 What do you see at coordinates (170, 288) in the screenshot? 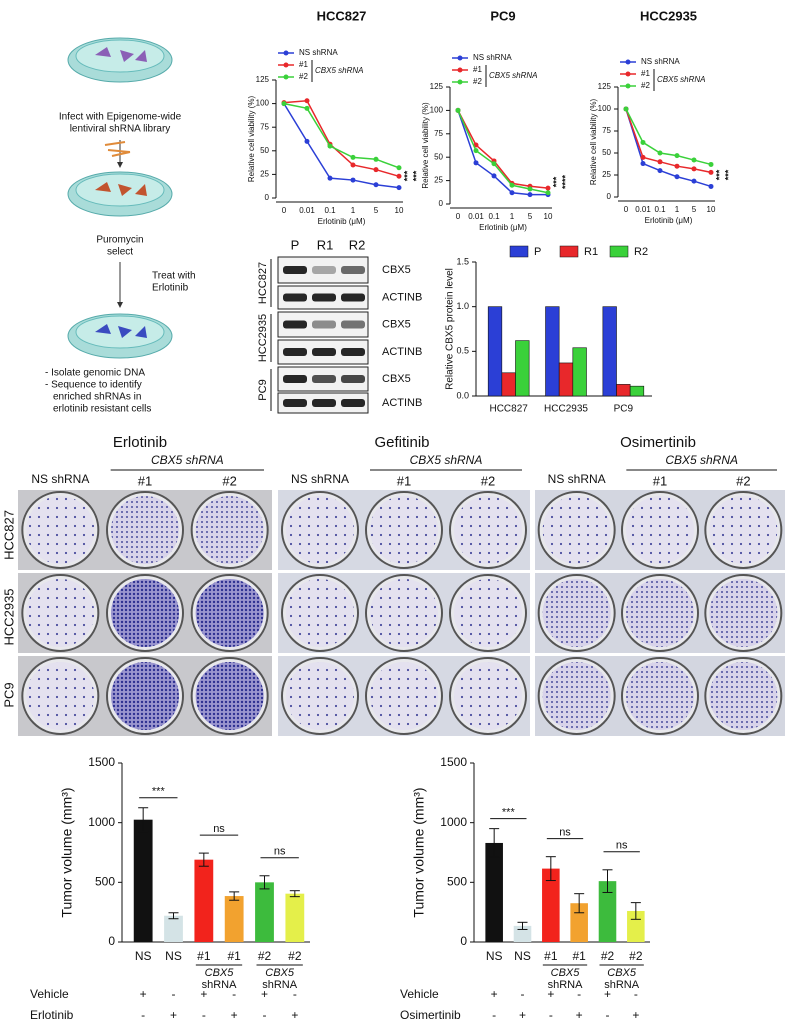
I see `step-text: Erlotinib` at bounding box center [170, 288].